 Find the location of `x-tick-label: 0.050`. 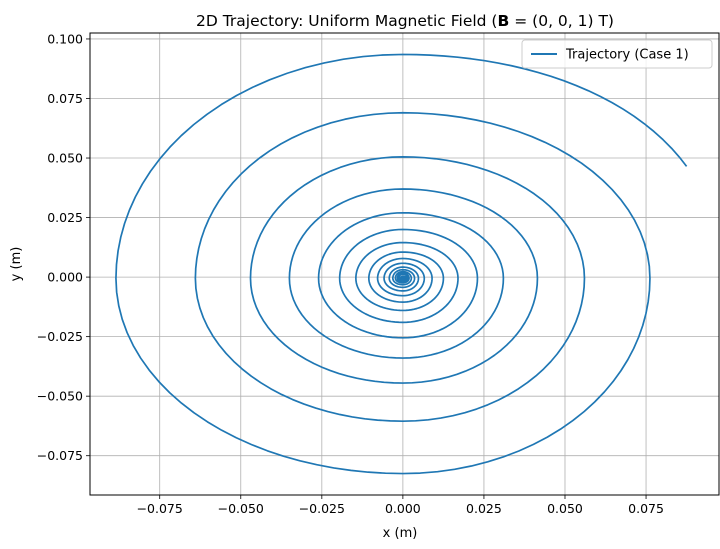

x-tick-label: 0.050 is located at coordinates (565, 508).